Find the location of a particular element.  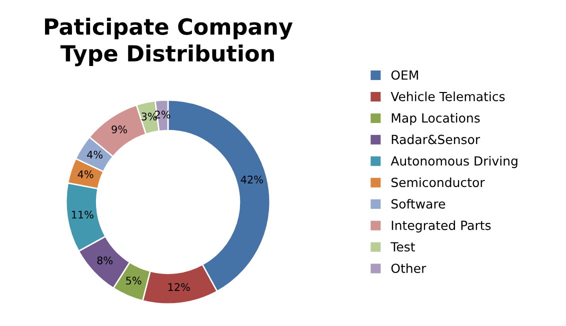

legend-label: Vehicle Telematics is located at coordinates (447, 97).